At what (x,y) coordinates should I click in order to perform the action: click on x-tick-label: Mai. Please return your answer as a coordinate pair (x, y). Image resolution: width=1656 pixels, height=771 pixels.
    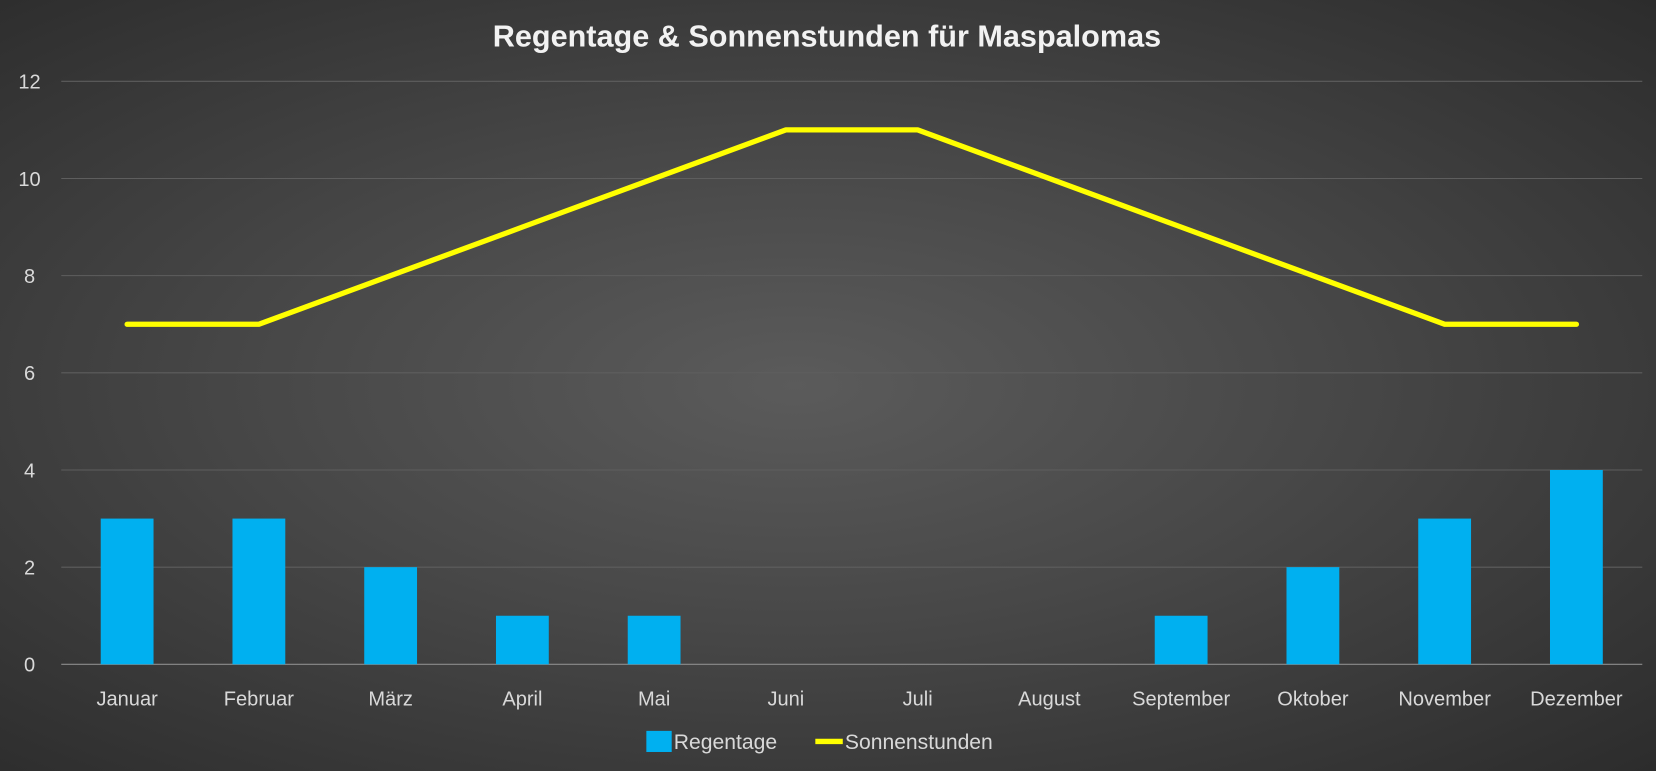
    Looking at the image, I should click on (654, 700).